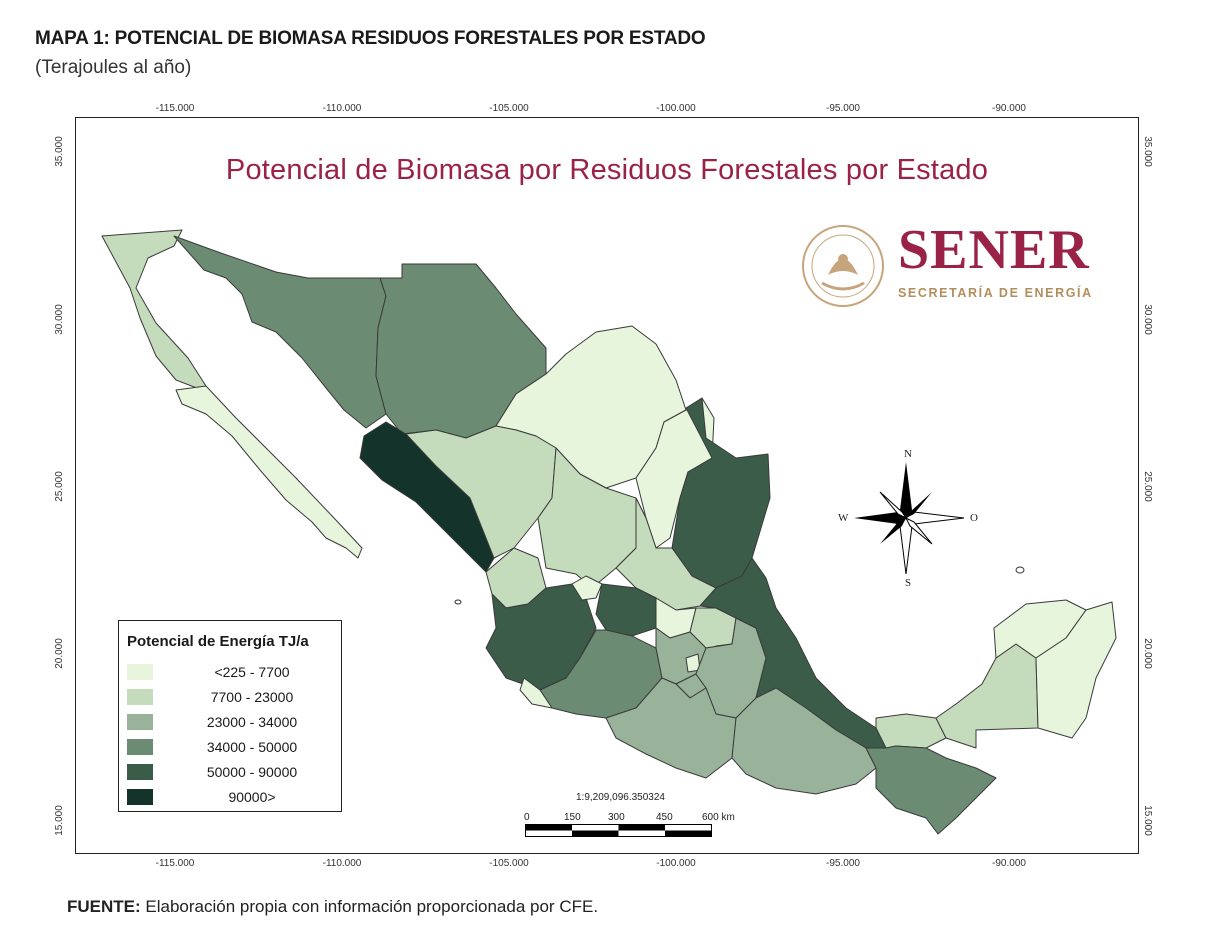  What do you see at coordinates (572, 817) in the screenshot?
I see `scale-label: 150` at bounding box center [572, 817].